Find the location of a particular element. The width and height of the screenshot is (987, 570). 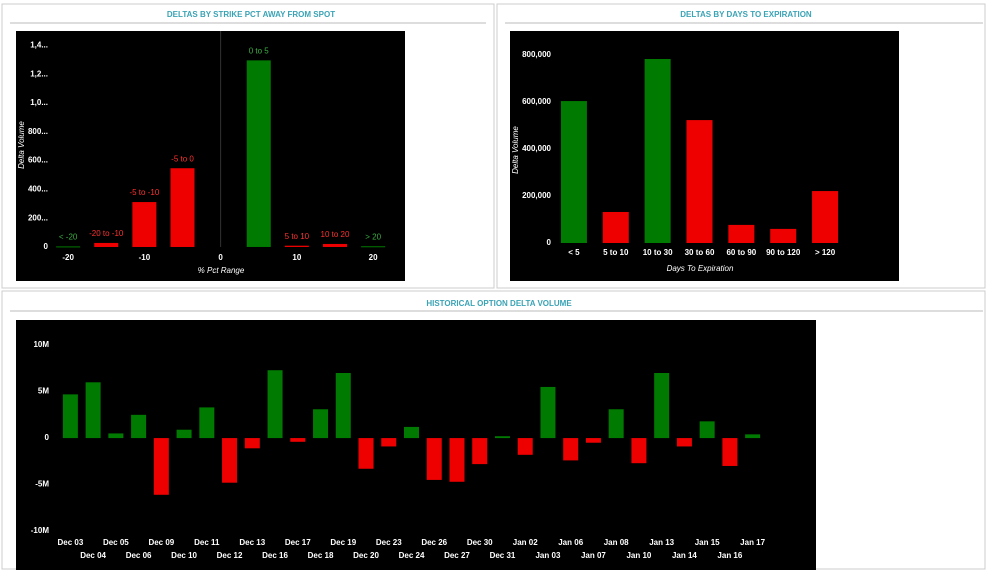

x-tick-label: -10 is located at coordinates (145, 257).